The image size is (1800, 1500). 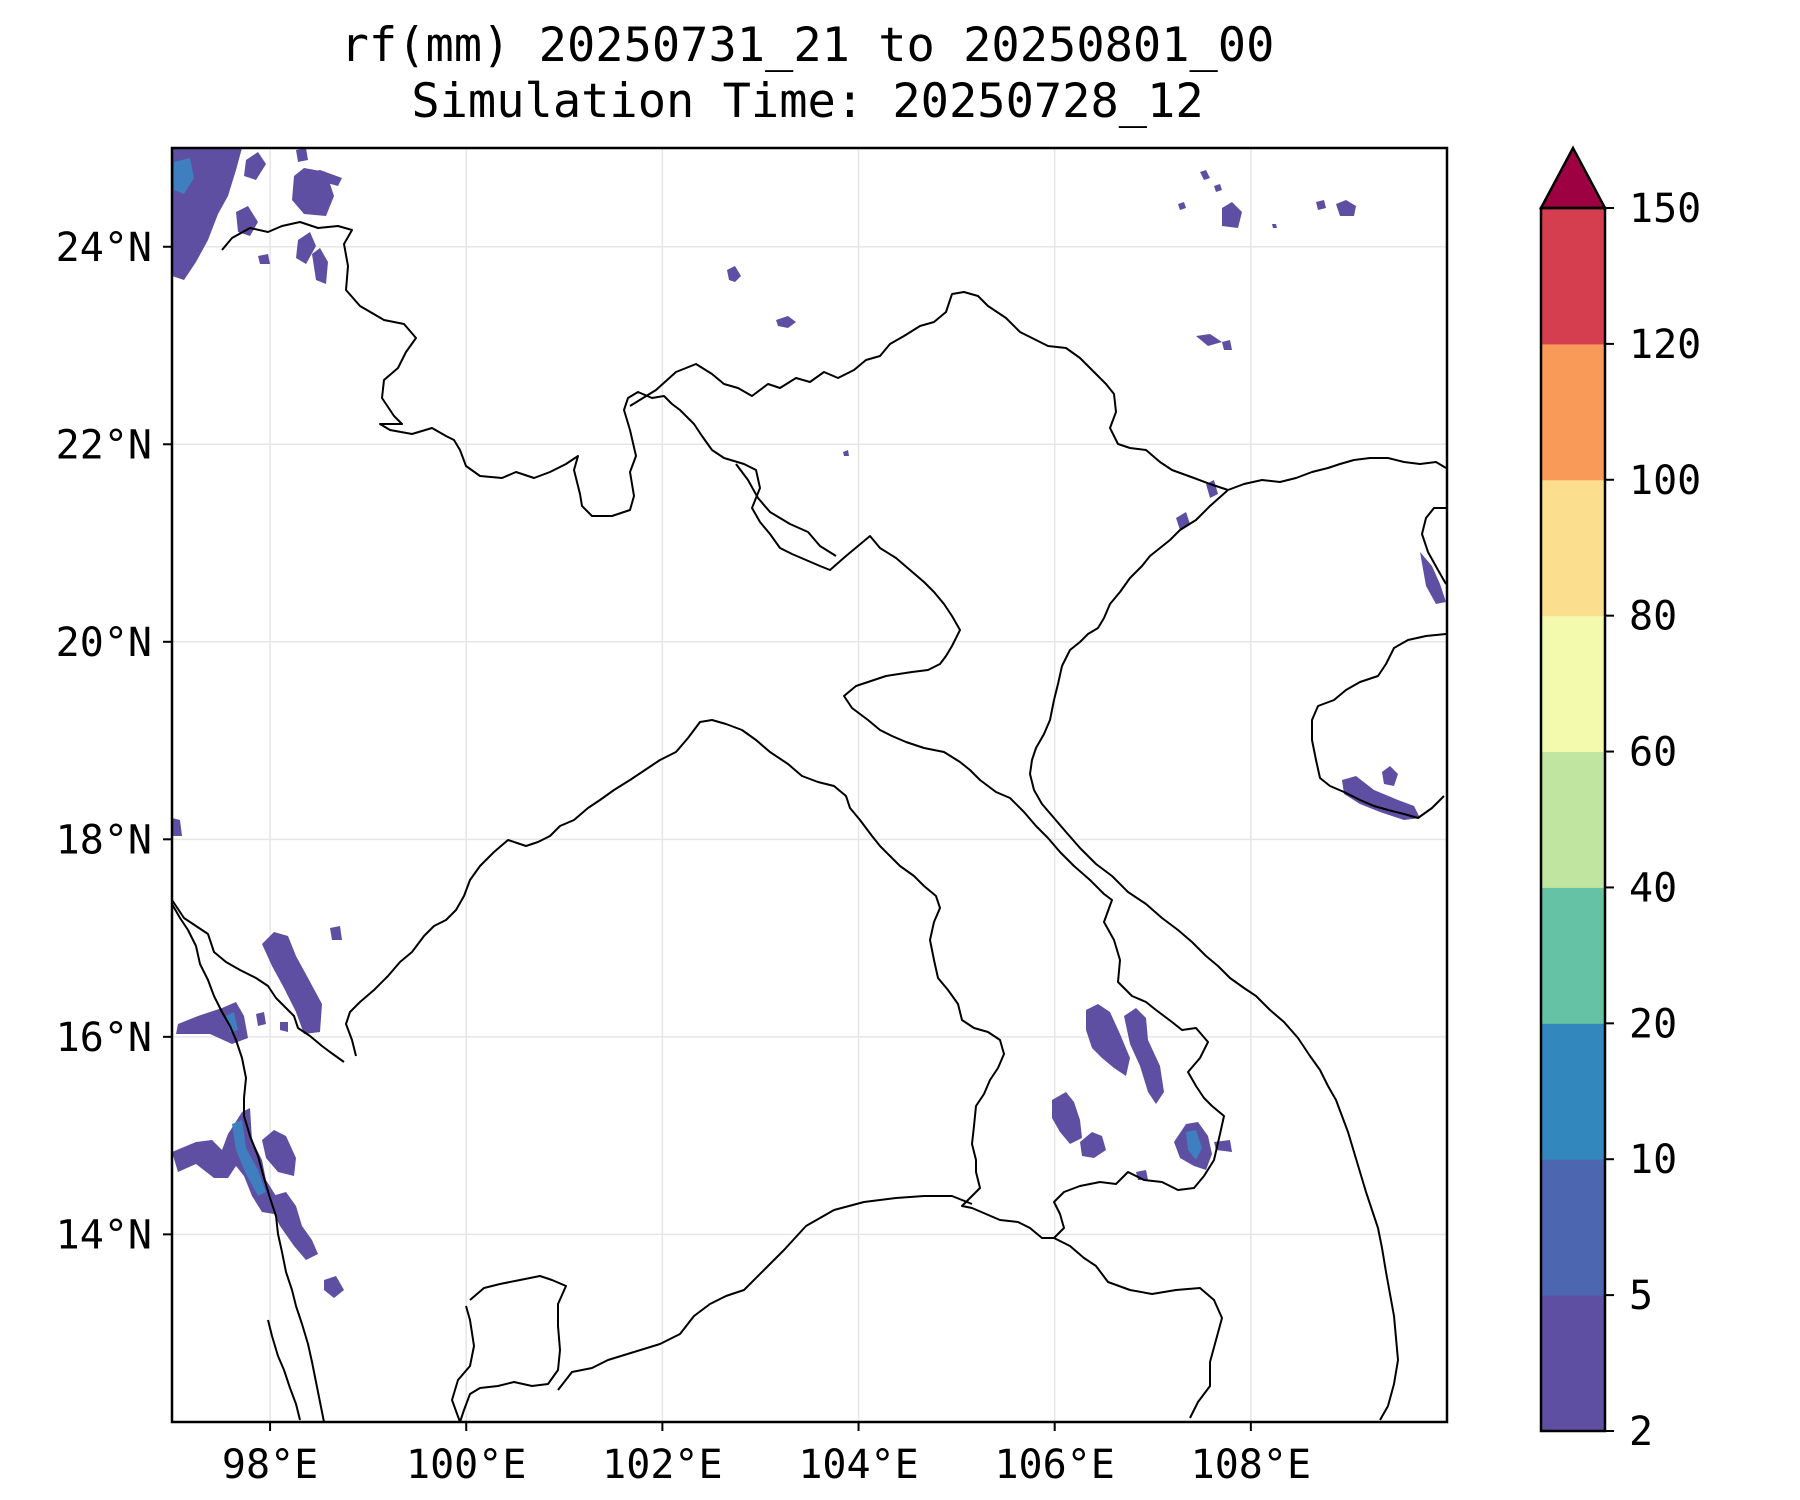 What do you see at coordinates (1194, 1145) in the screenshot?
I see `rain-core-c15` at bounding box center [1194, 1145].